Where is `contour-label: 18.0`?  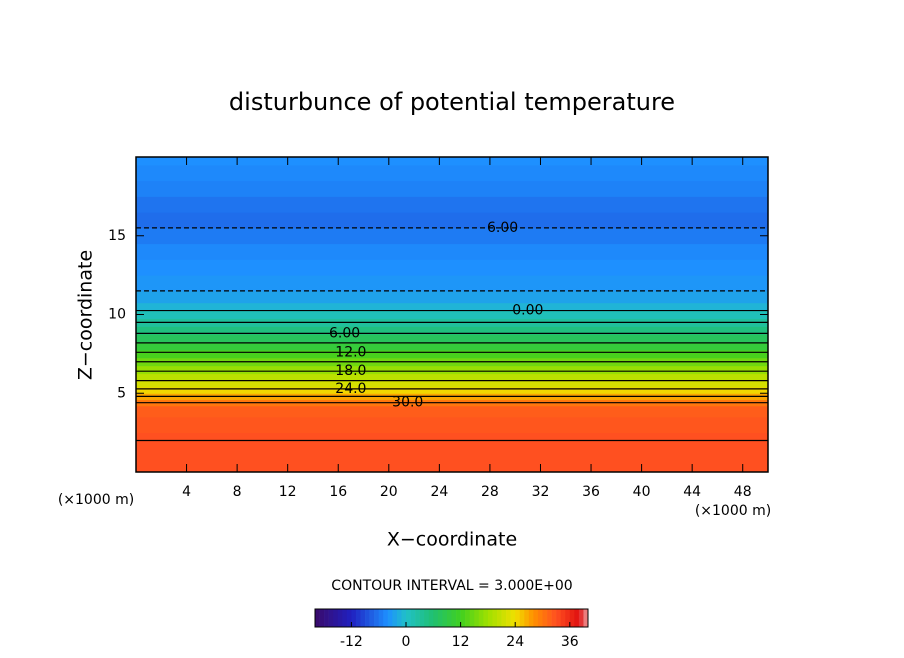 contour-label: 18.0 is located at coordinates (350, 371).